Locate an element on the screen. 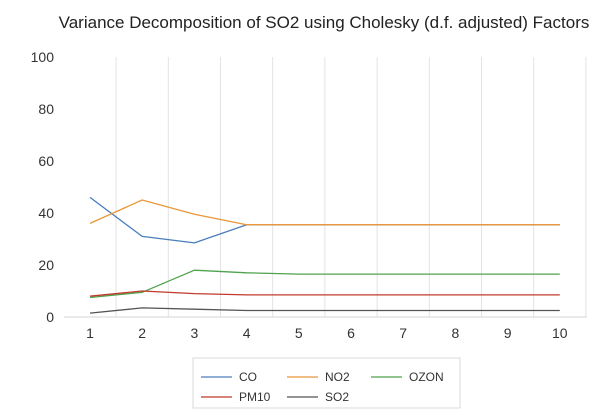  legend: CO NO2 OZON PM10 SO2 is located at coordinates (326, 383).